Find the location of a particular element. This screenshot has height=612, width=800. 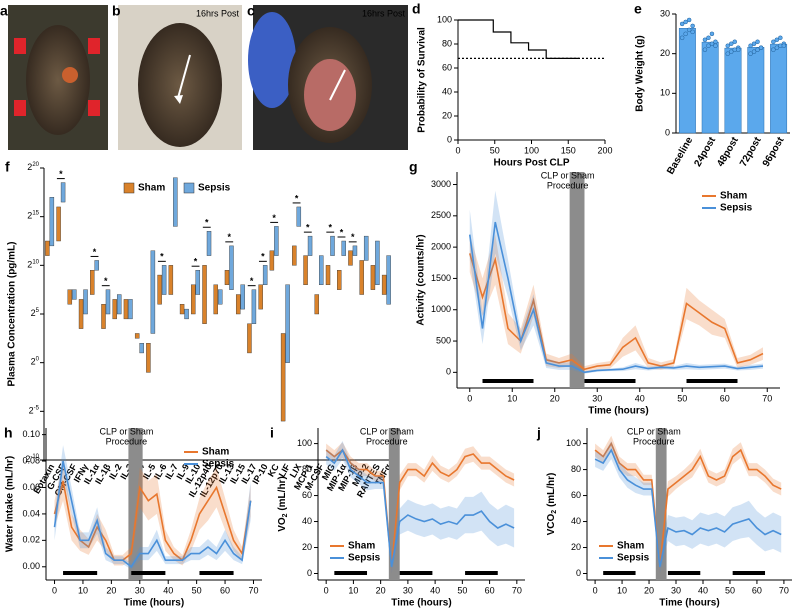

x-tick-label: 30 is located at coordinates (676, 590).